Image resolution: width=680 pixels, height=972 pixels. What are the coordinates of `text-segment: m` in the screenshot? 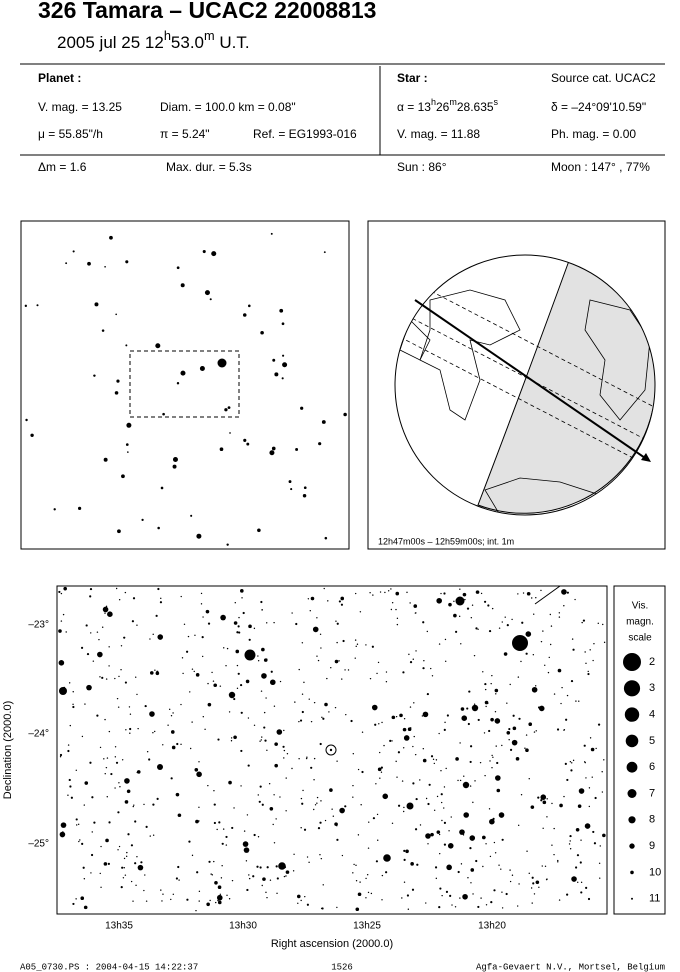 It's located at (453, 102).